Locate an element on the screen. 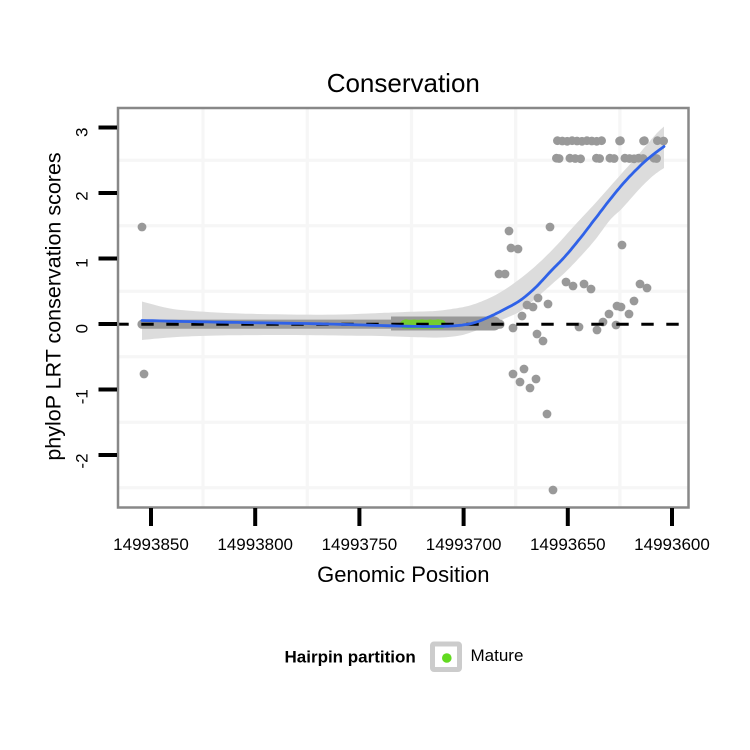 This screenshot has height=750, width=750. svg-text: 0 is located at coordinates (82, 328).